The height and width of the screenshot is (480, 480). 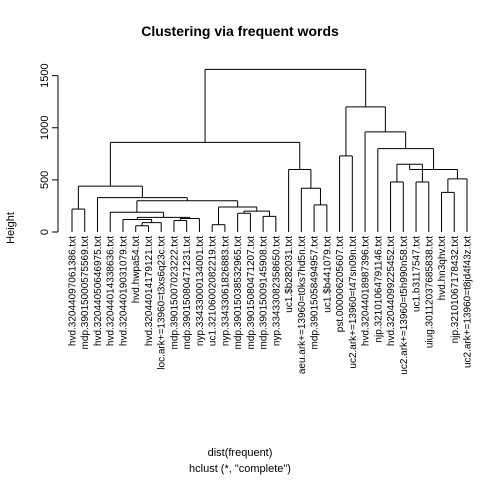 What do you see at coordinates (11, 228) in the screenshot?
I see `y-axis-label: Height` at bounding box center [11, 228].